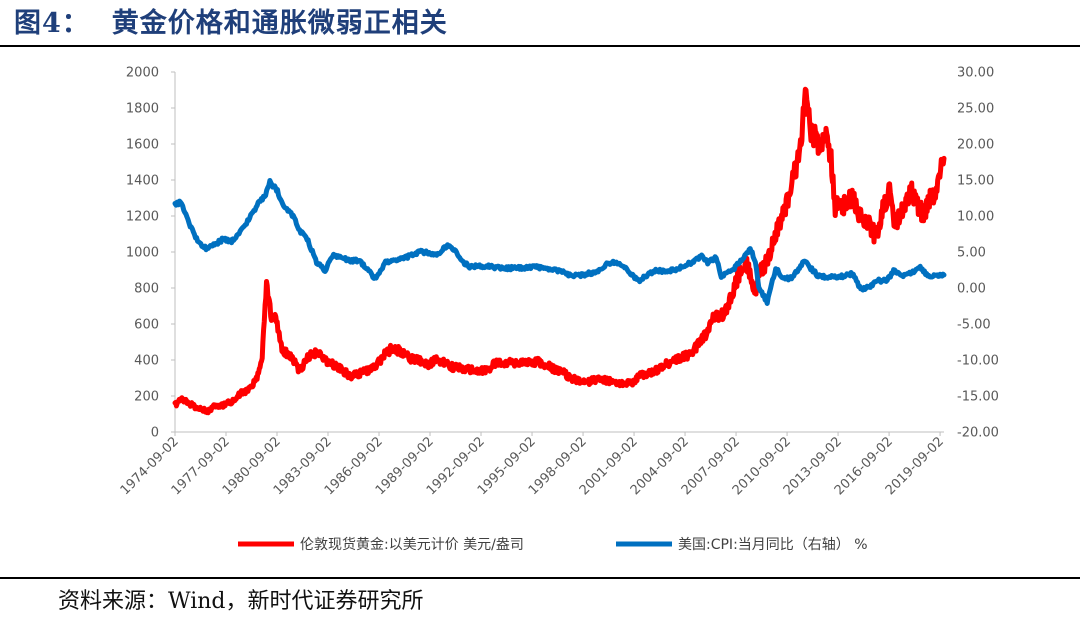  I want to click on y-right-tick-label: -10.00, so click(978, 361).